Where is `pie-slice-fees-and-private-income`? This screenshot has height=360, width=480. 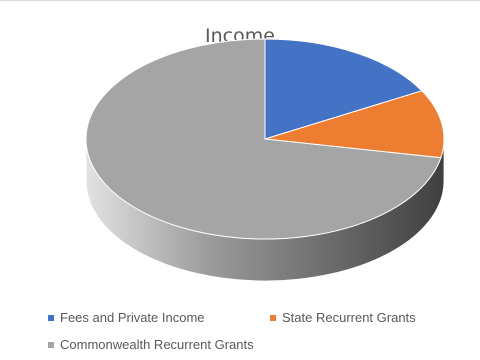 pie-slice-fees-and-private-income is located at coordinates (343, 89).